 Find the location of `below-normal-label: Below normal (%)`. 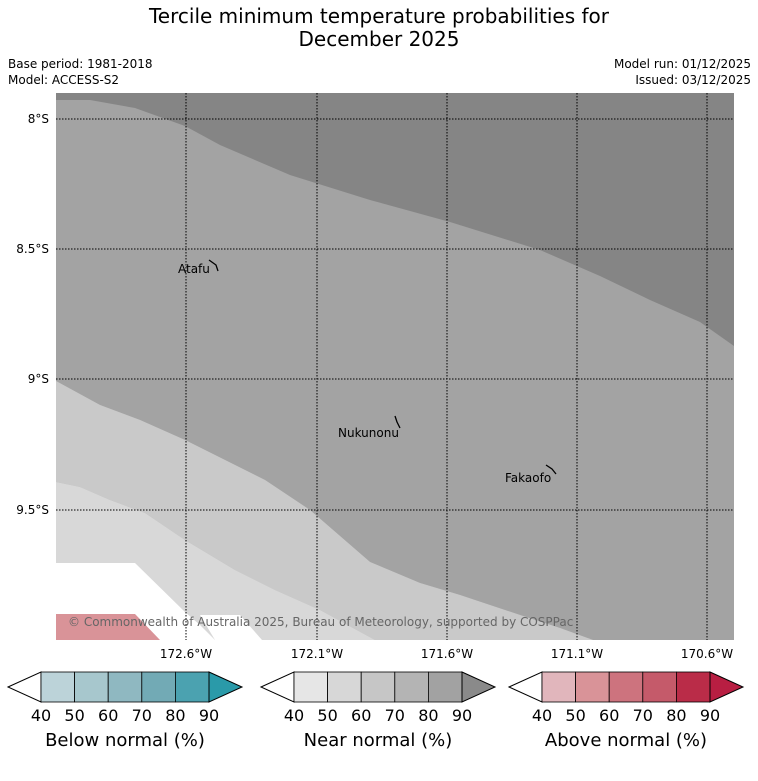

below-normal-label: Below normal (%) is located at coordinates (125, 740).